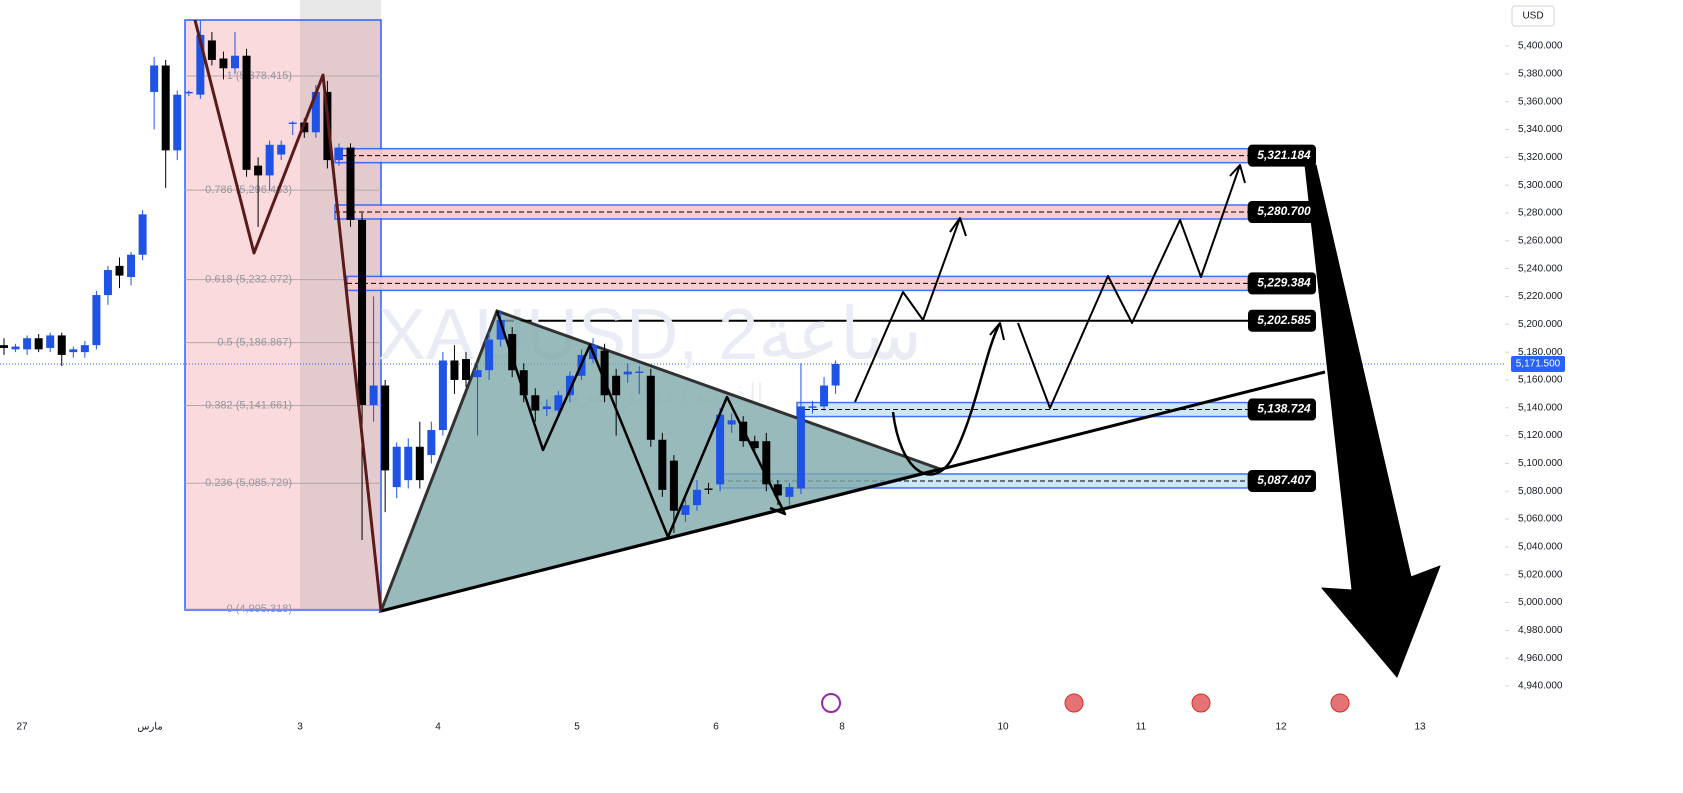 The width and height of the screenshot is (1683, 793). Describe the element at coordinates (300, 727) in the screenshot. I see `x-tick-label: 3` at that location.